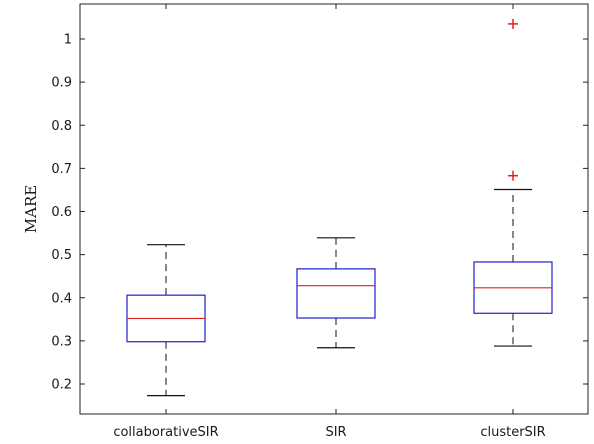 This screenshot has height=444, width=594. Describe the element at coordinates (31, 209) in the screenshot. I see `y-axis-title: MARE` at that location.